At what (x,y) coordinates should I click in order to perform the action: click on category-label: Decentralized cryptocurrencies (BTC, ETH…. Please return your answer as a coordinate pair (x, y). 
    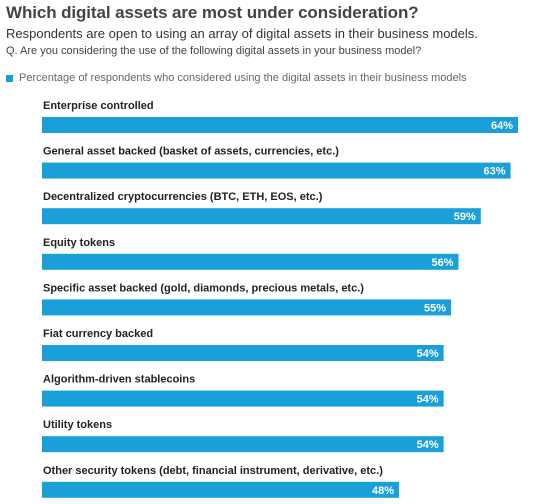
    Looking at the image, I should click on (183, 197).